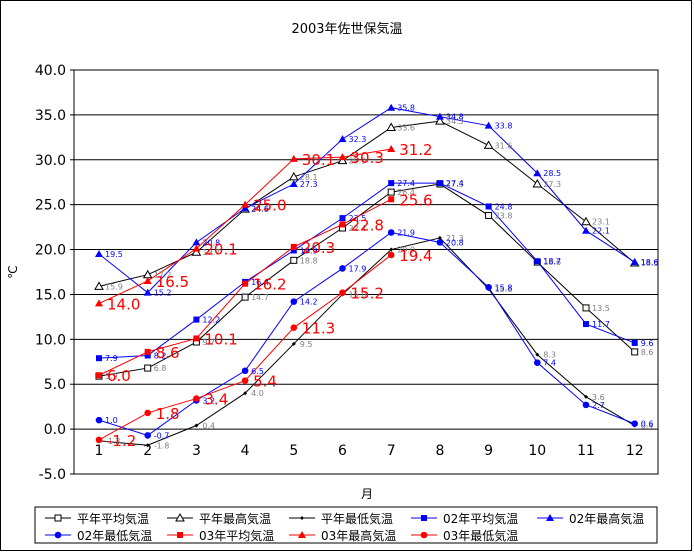 The height and width of the screenshot is (556, 694). Describe the element at coordinates (211, 252) in the screenshot. I see `data-label: 19.7` at that location.